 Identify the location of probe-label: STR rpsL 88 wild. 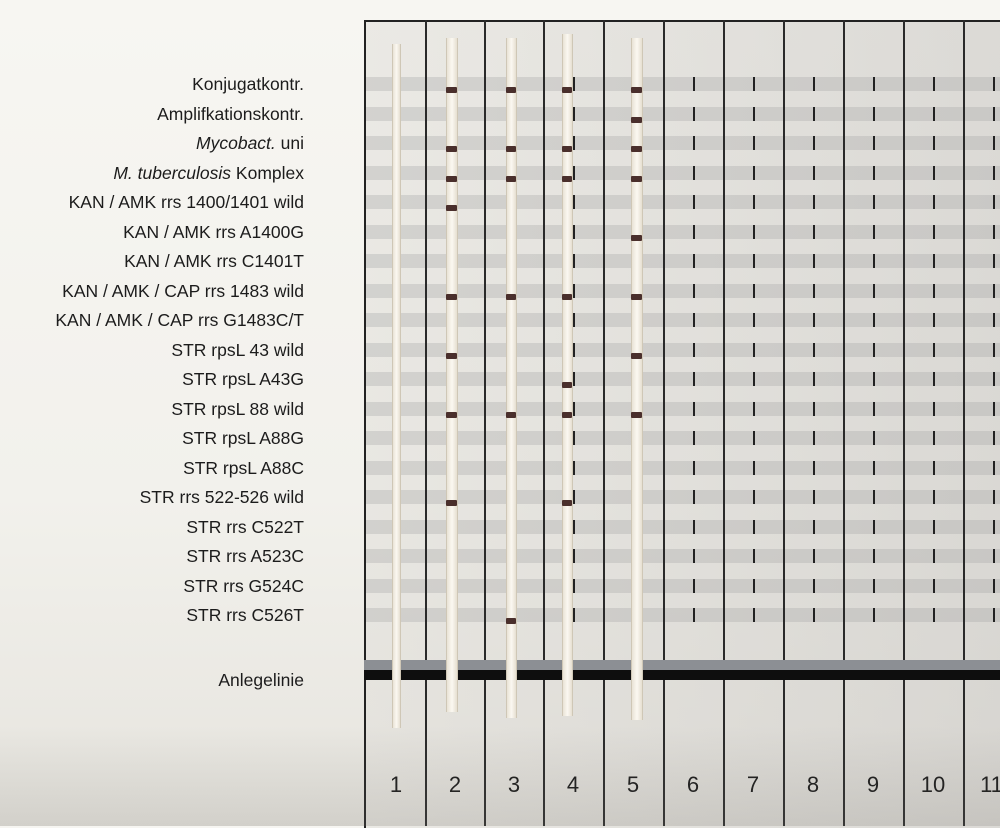
(237, 408).